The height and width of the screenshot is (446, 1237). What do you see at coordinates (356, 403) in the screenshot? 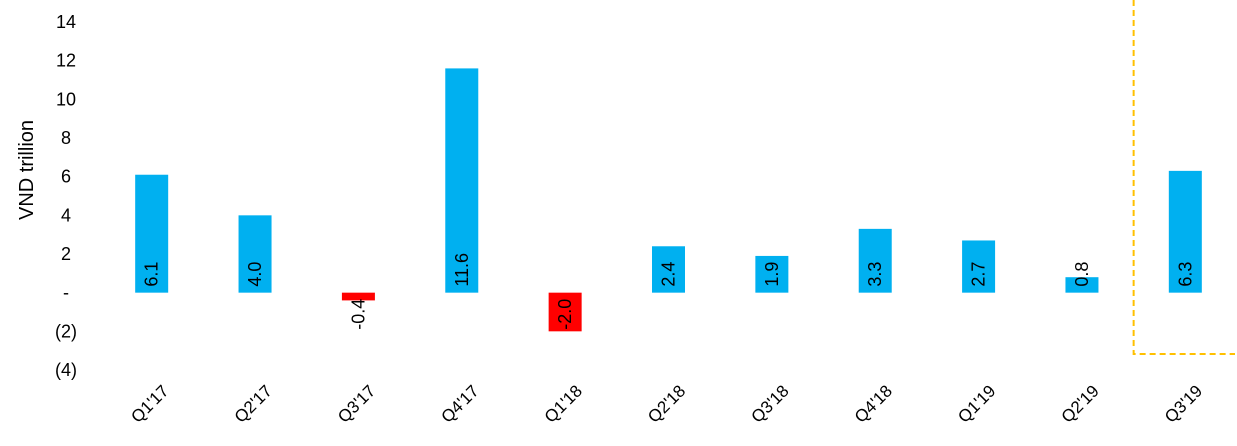
I see `x-tick-label: Q3'17` at bounding box center [356, 403].